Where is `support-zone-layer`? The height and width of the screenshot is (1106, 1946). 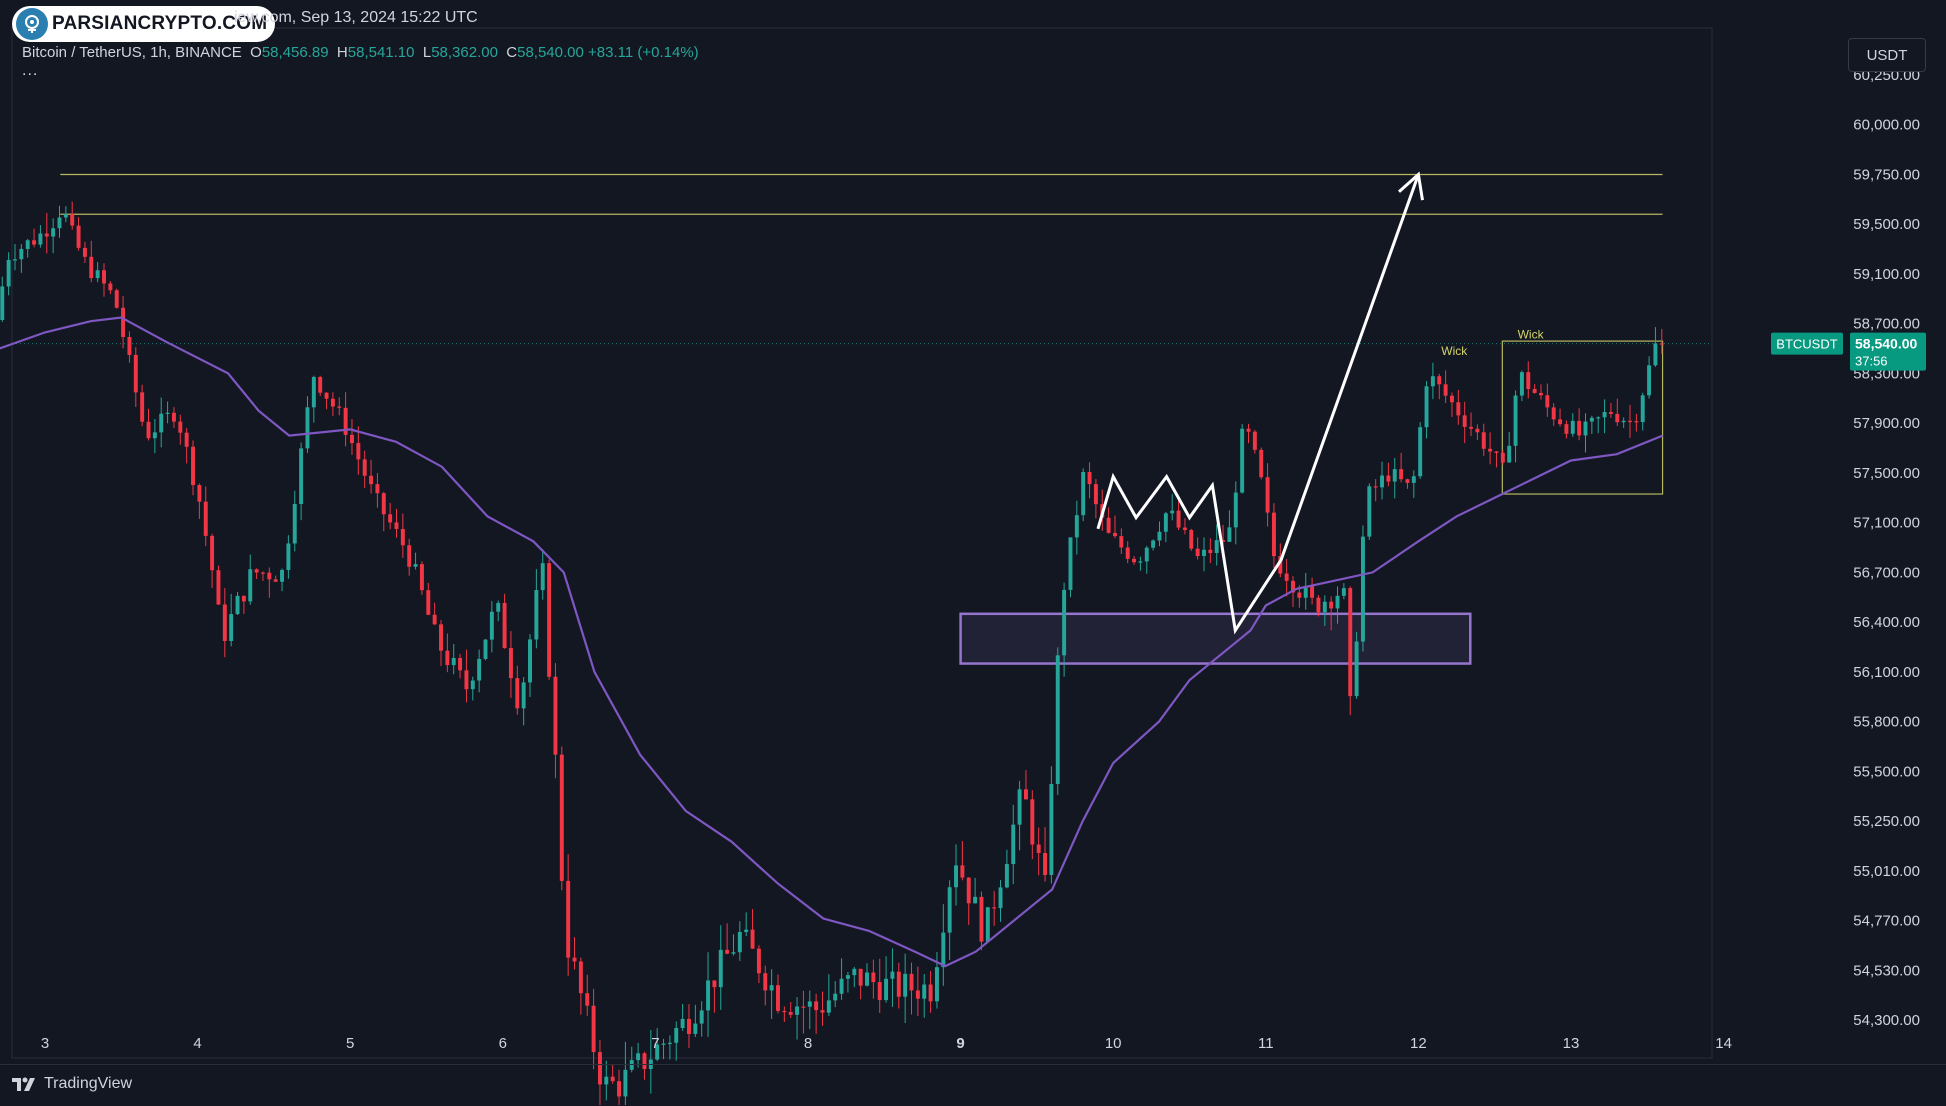
support-zone-layer is located at coordinates (1311, 502).